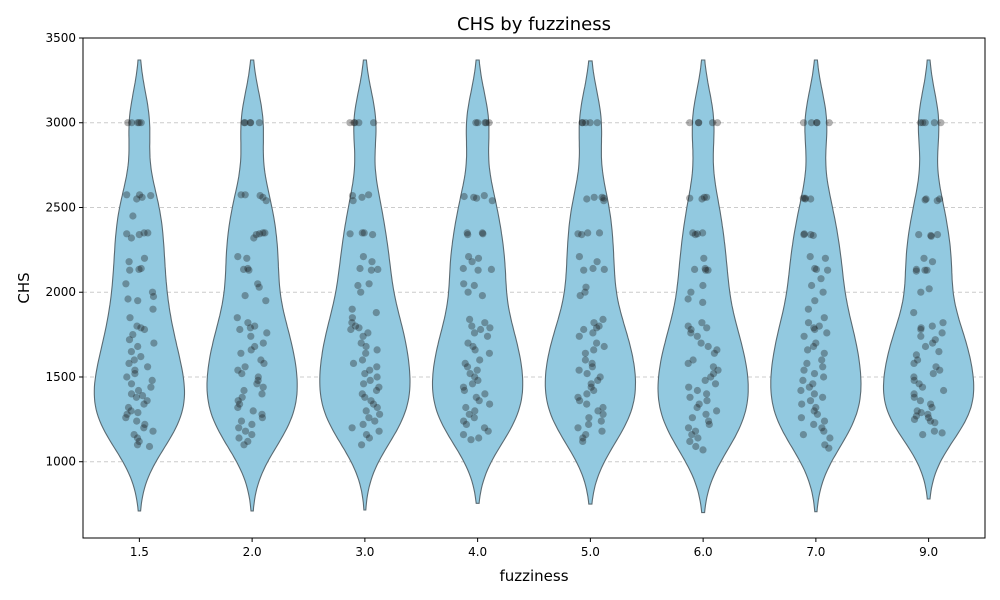 Image resolution: width=1000 pixels, height=600 pixels. I want to click on y-tick-label: 3500, so click(60, 38).